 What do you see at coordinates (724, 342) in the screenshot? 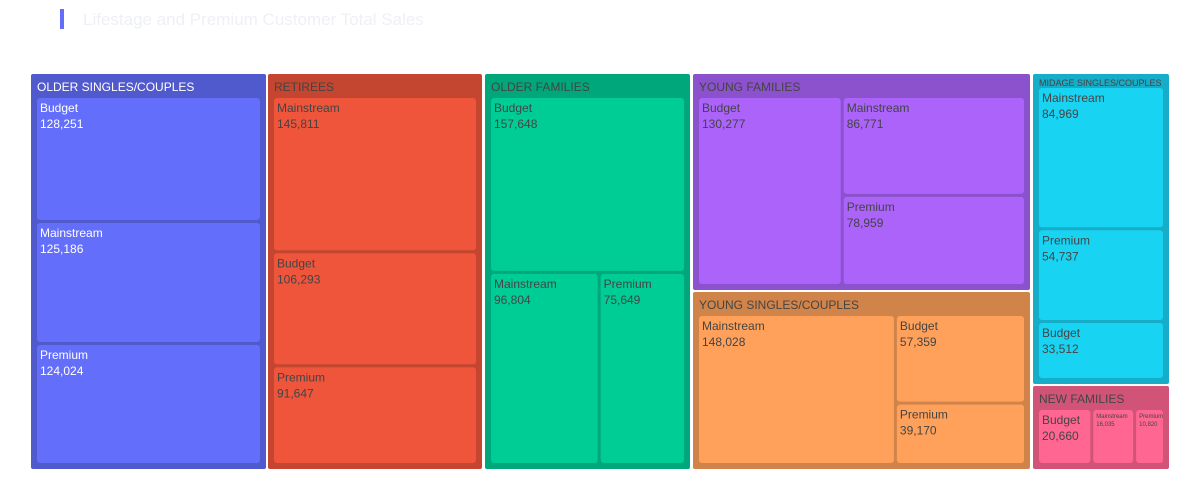
I see `treemap-tile-value: 148,028` at bounding box center [724, 342].